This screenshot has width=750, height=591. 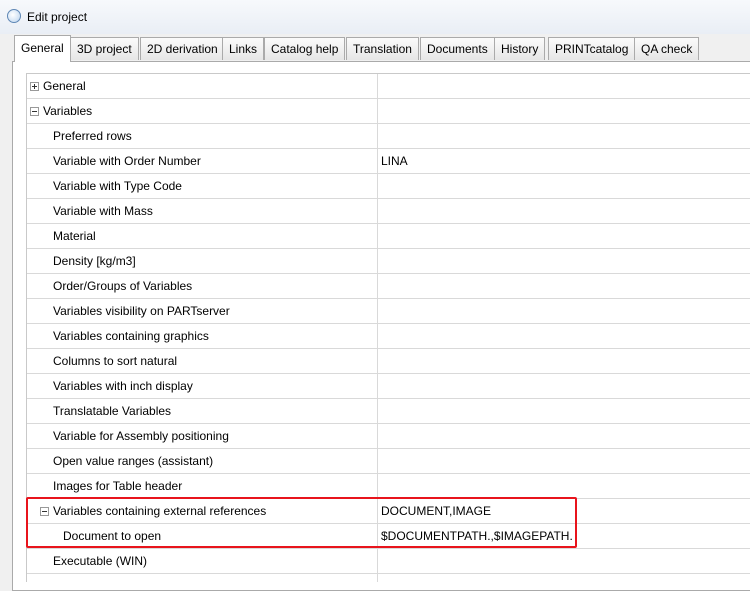 I want to click on property-row: Variable with Mass, so click(x=388, y=211).